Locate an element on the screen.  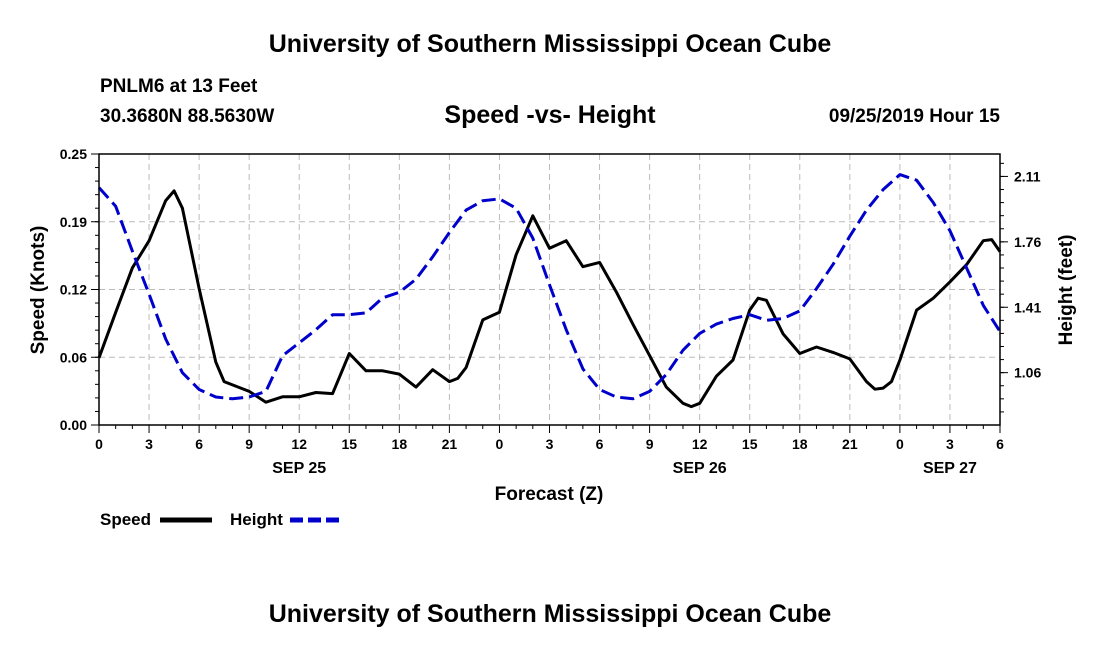
station-label: PNLM6 at 13 Feet is located at coordinates (179, 86).